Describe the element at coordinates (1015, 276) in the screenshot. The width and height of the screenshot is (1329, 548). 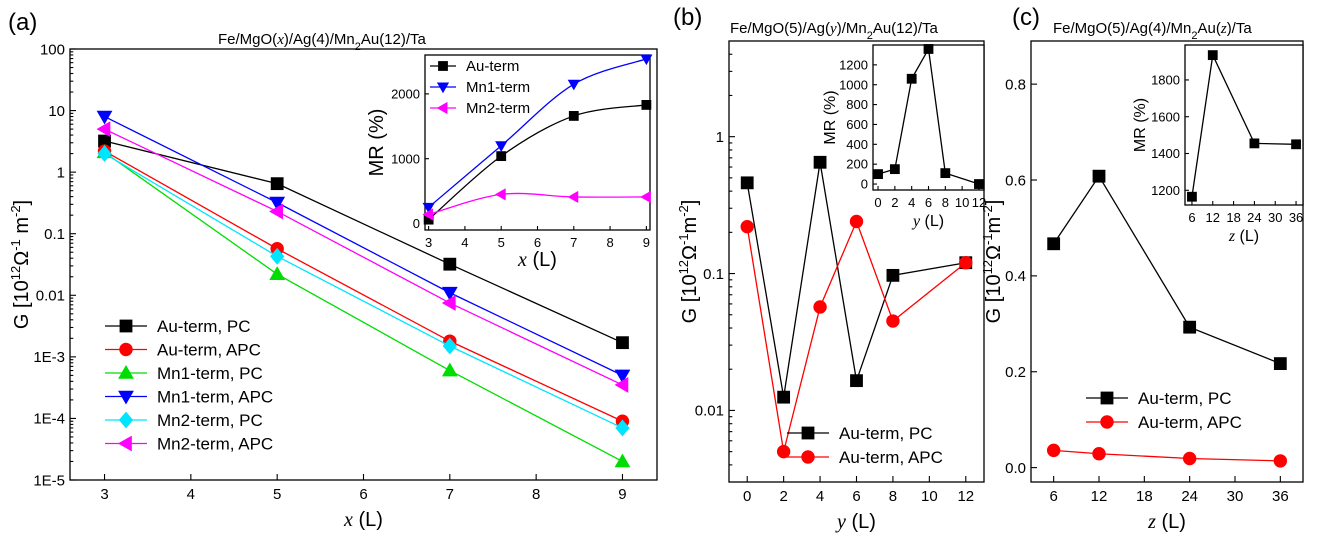
I see `panel-c-ytick-label: 0.4` at that location.